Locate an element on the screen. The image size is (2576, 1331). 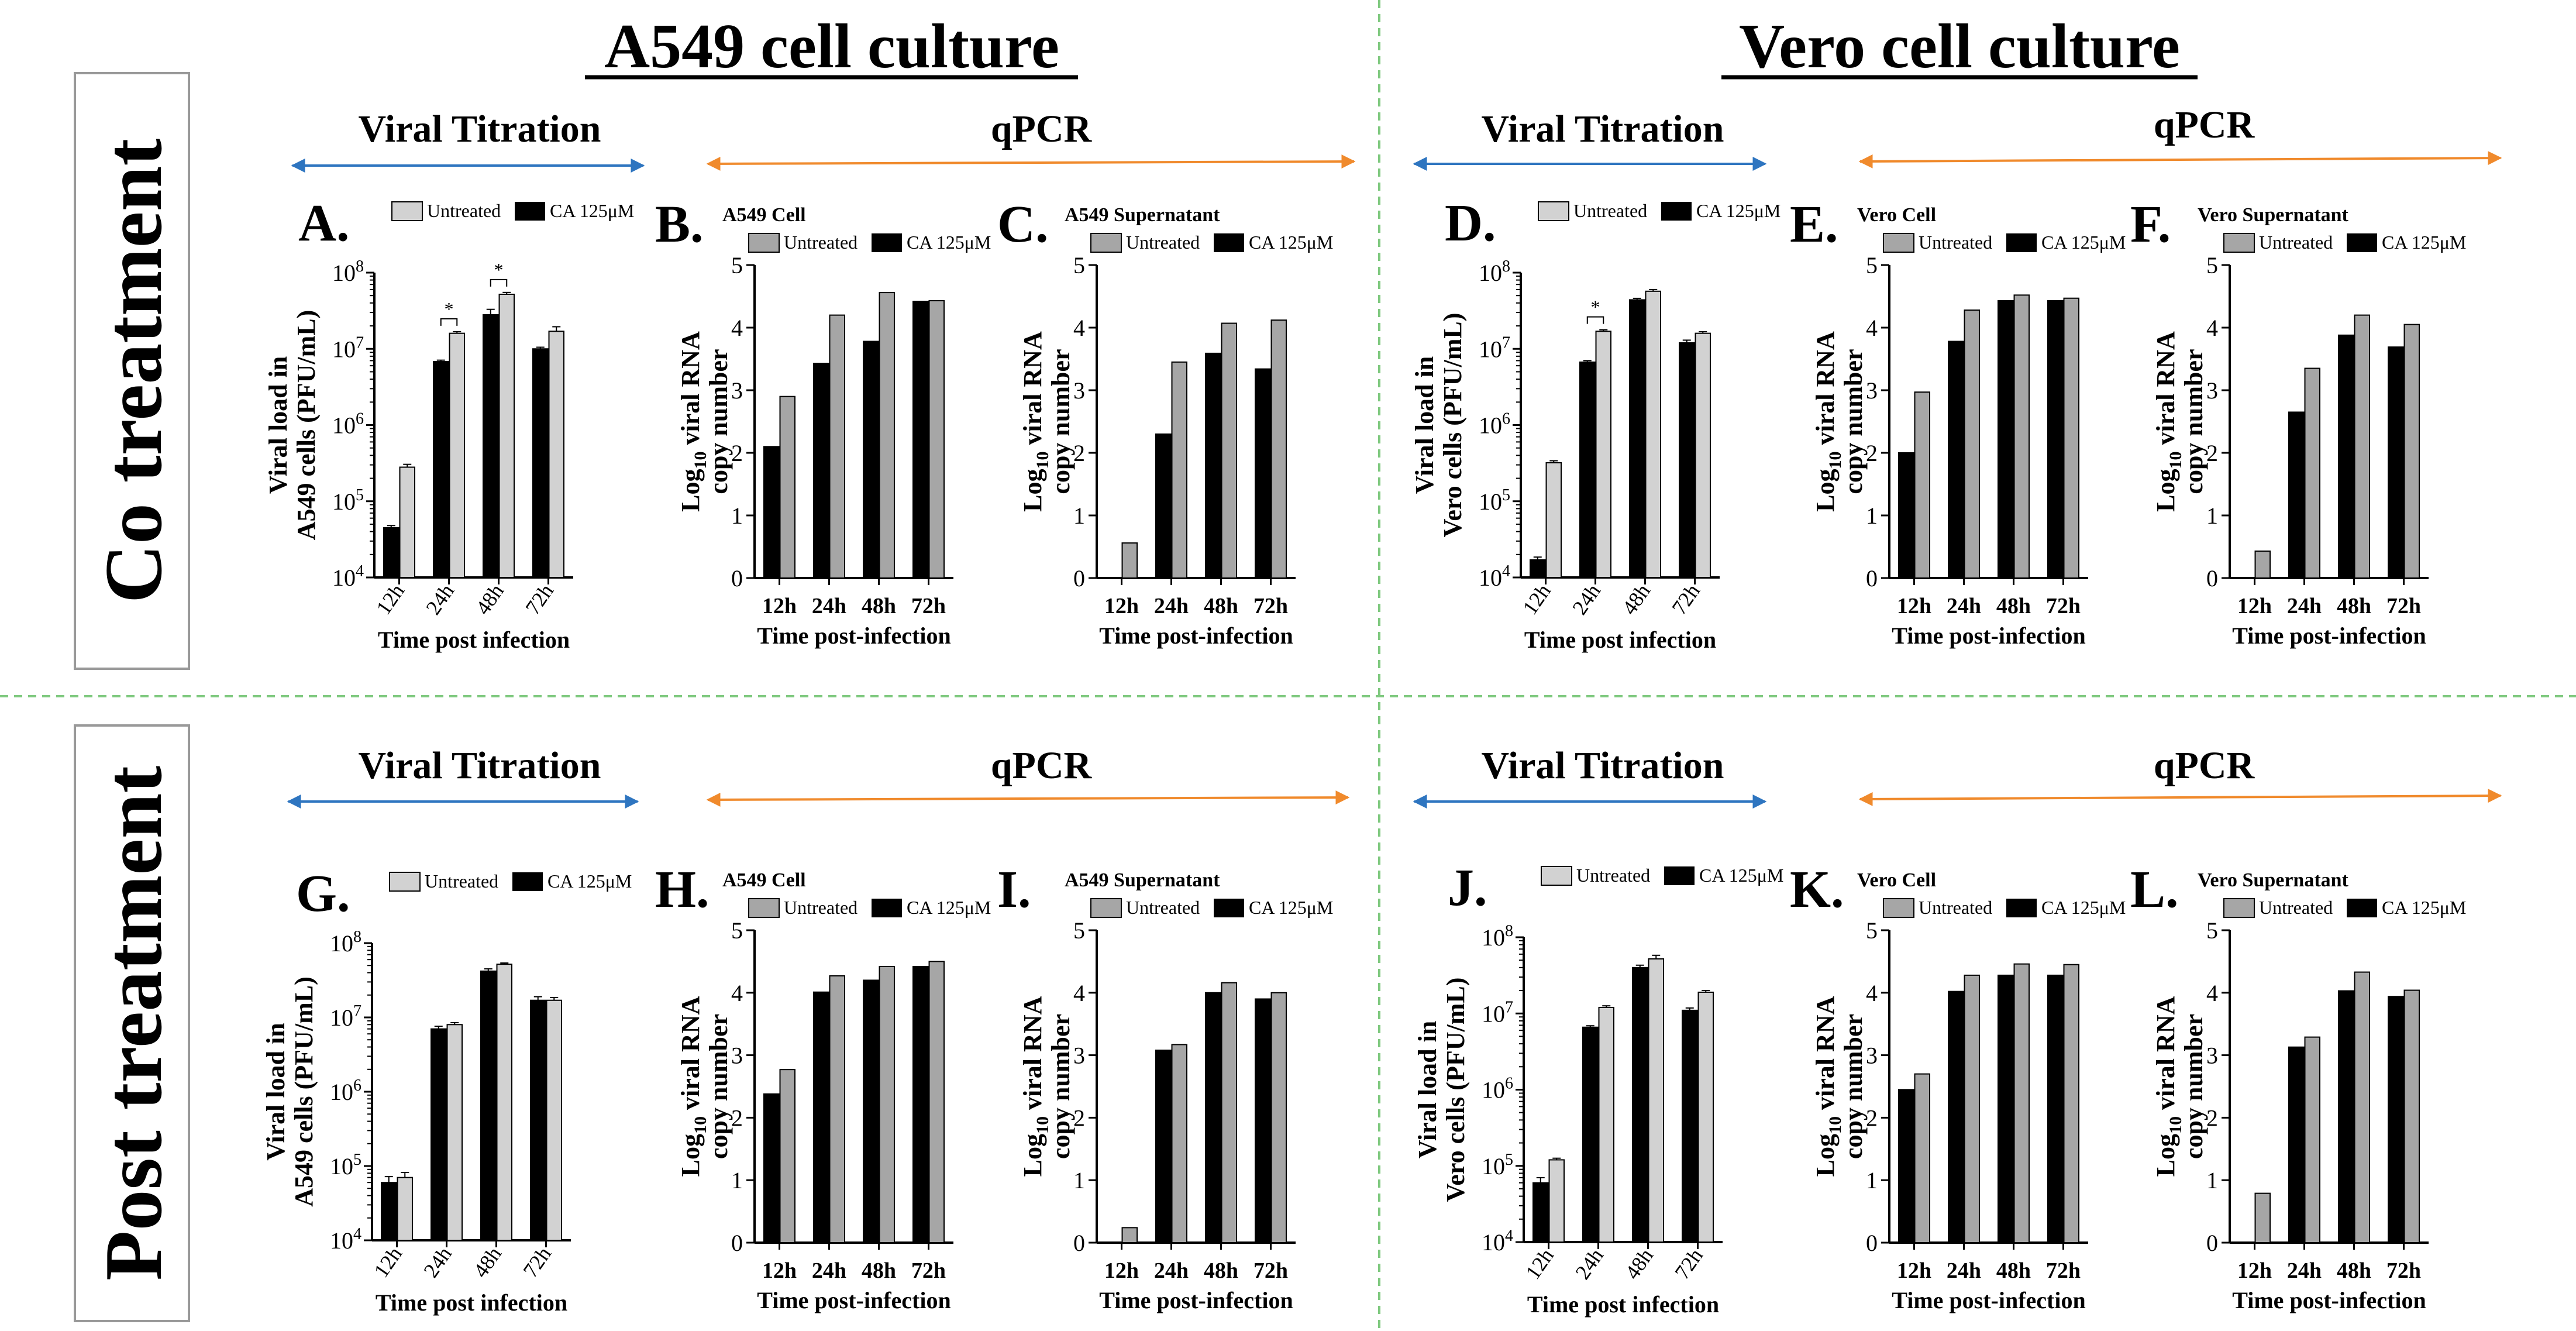
section-qpcr-a549-post: qPCR is located at coordinates (1042, 765).